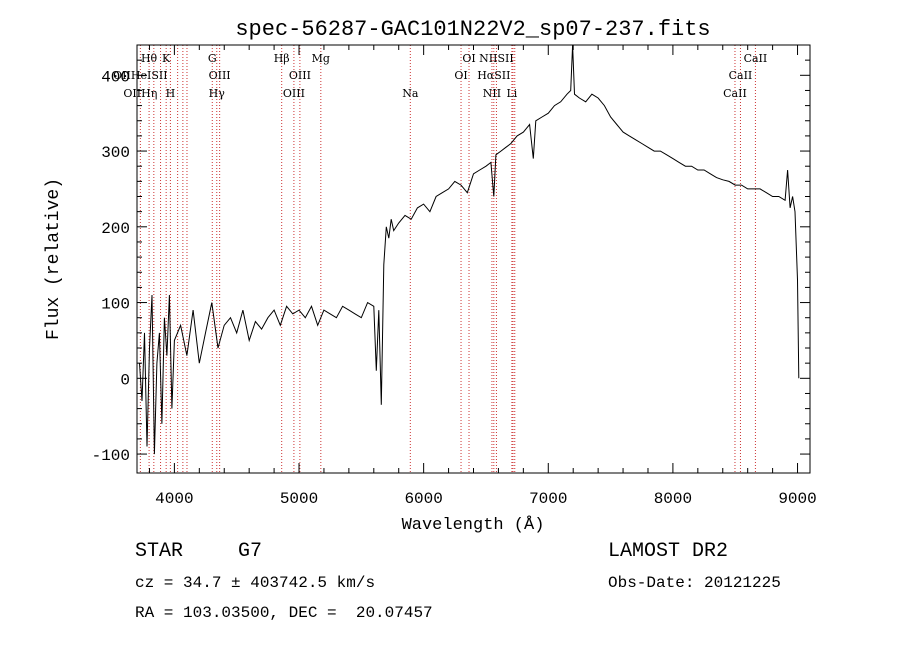 This screenshot has width=900, height=650. I want to click on observation-date: Obs-Date: 20121225, so click(694, 583).